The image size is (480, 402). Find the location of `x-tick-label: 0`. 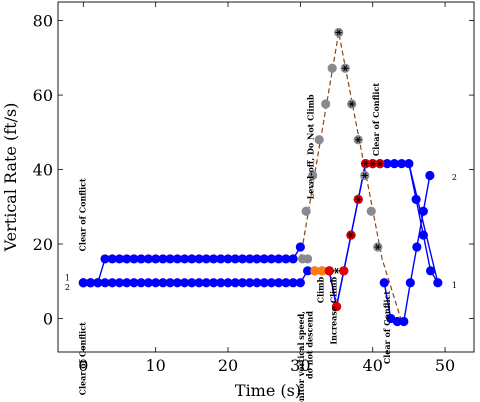

x-tick-label: 0 is located at coordinates (83, 365).